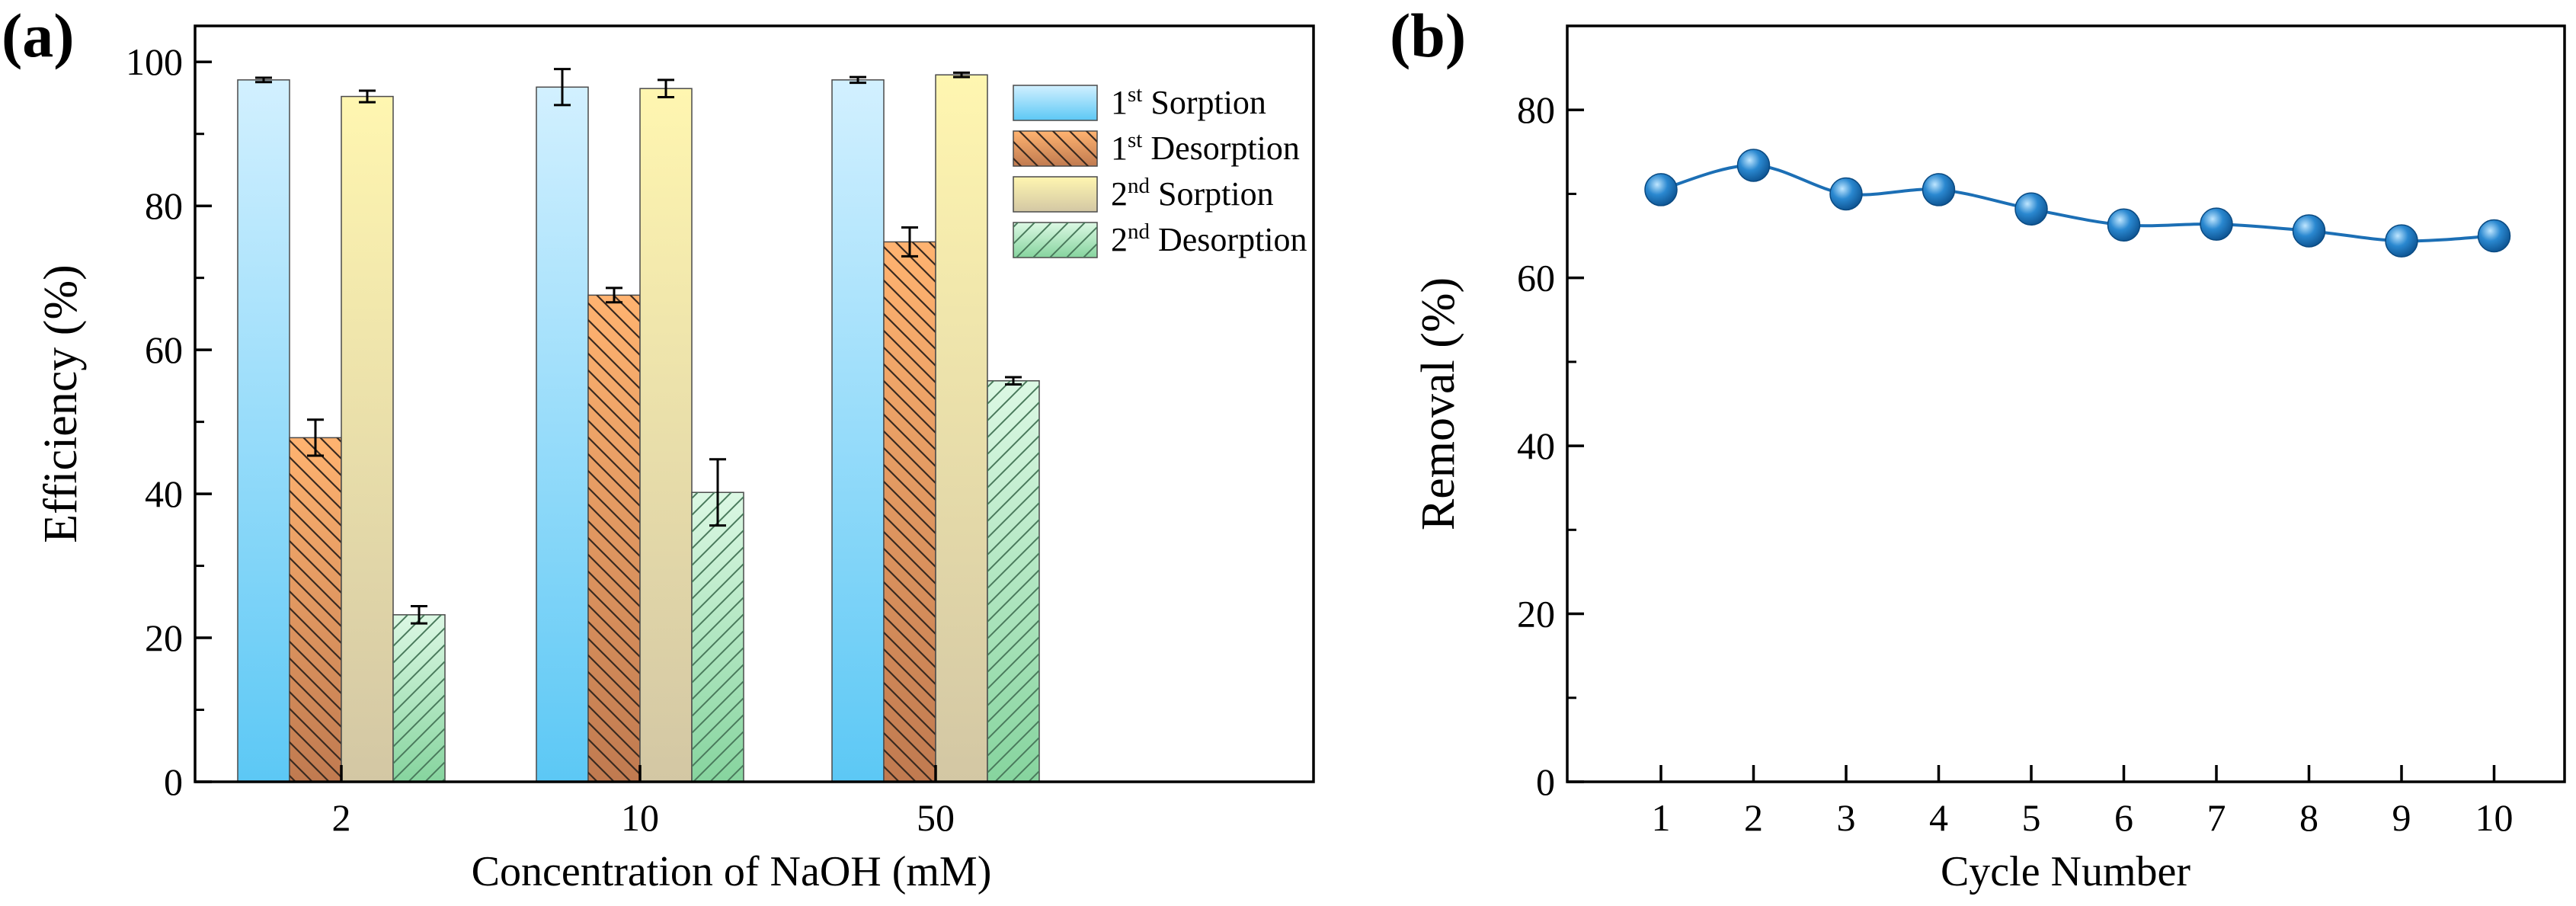  Describe the element at coordinates (1938, 817) in the screenshot. I see `x-tick-label-b: 4` at that location.